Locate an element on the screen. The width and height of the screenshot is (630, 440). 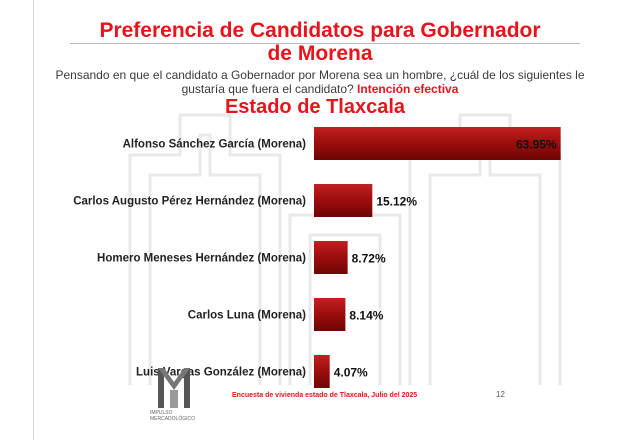
value-label-1: 63.95% is located at coordinates (536, 145).